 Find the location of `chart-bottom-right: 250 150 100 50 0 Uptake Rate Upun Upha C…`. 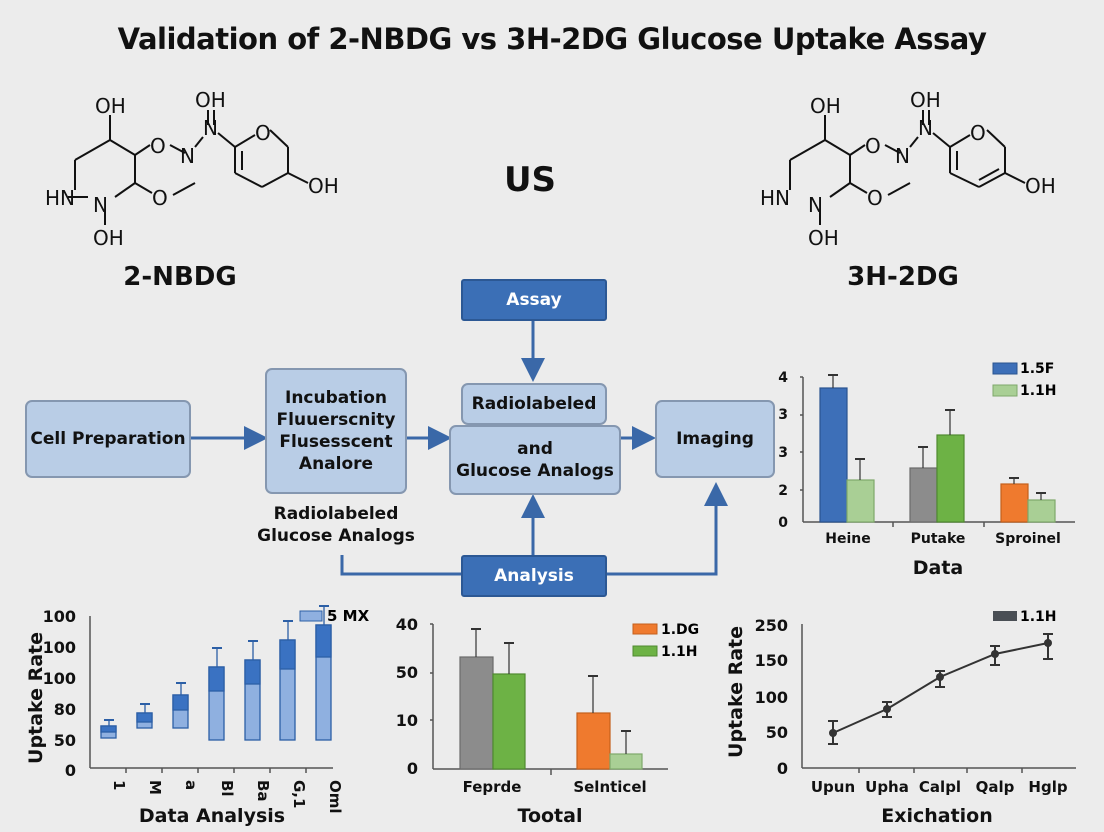

chart-bottom-right: 250 150 100 50 0 Uptake Rate Upun Upha C… is located at coordinates (900, 718).